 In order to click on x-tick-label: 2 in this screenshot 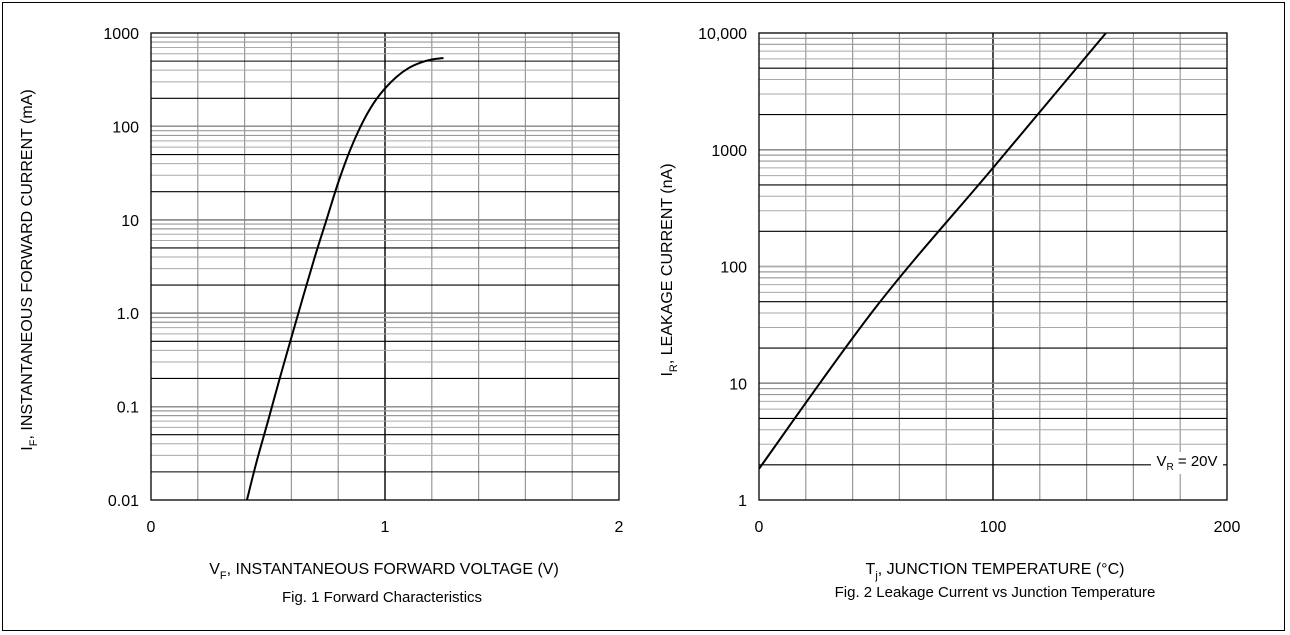, I will do `click(619, 527)`.